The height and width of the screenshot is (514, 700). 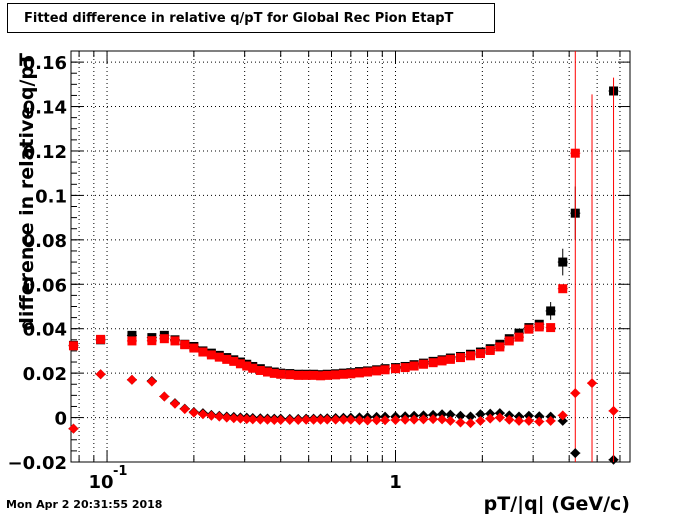 I want to click on y-tick-label: 0.02, so click(x=45, y=374).